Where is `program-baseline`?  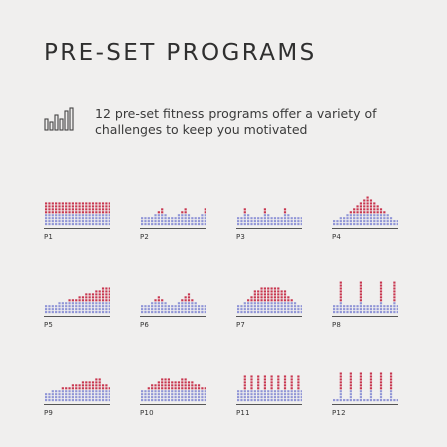
program-baseline is located at coordinates (77, 404).